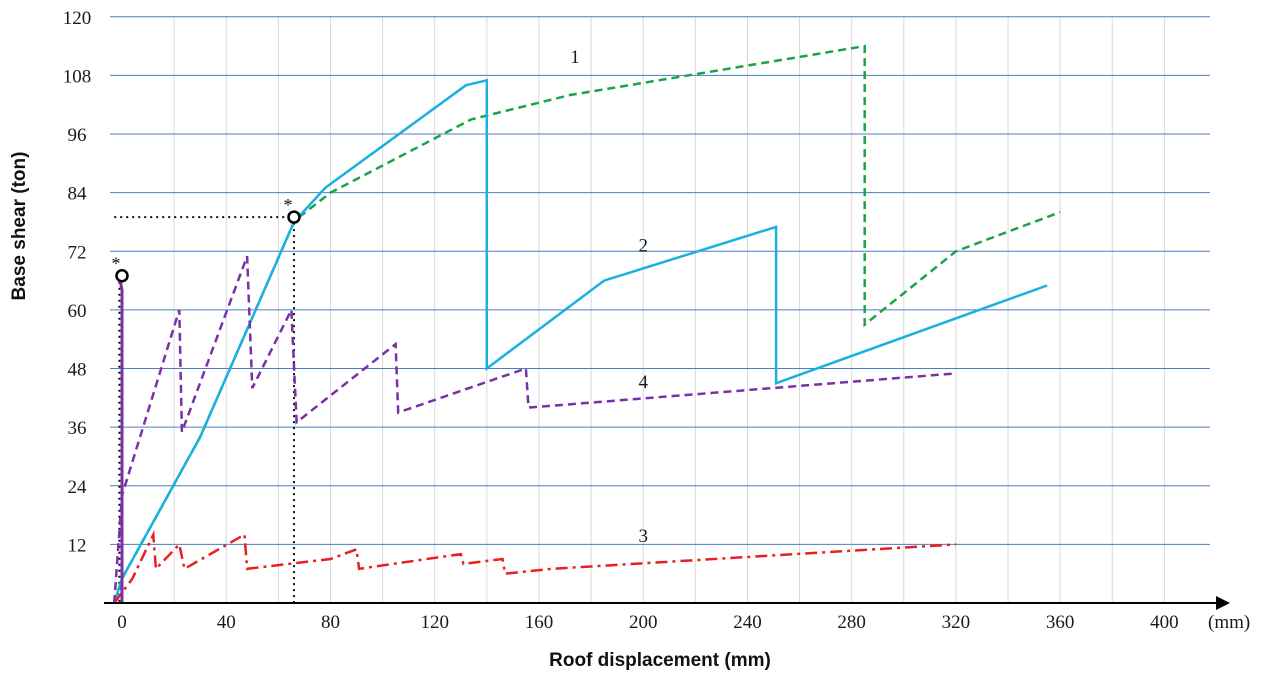 The width and height of the screenshot is (1266, 673). What do you see at coordinates (575, 57) in the screenshot?
I see `curve-label-1: 1` at bounding box center [575, 57].